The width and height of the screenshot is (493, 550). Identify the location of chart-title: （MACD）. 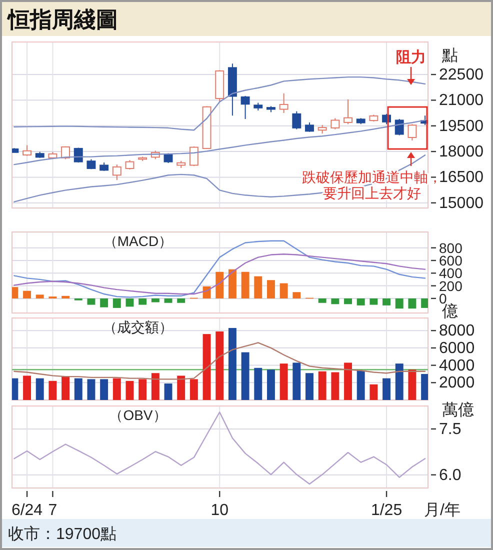
(138, 241).